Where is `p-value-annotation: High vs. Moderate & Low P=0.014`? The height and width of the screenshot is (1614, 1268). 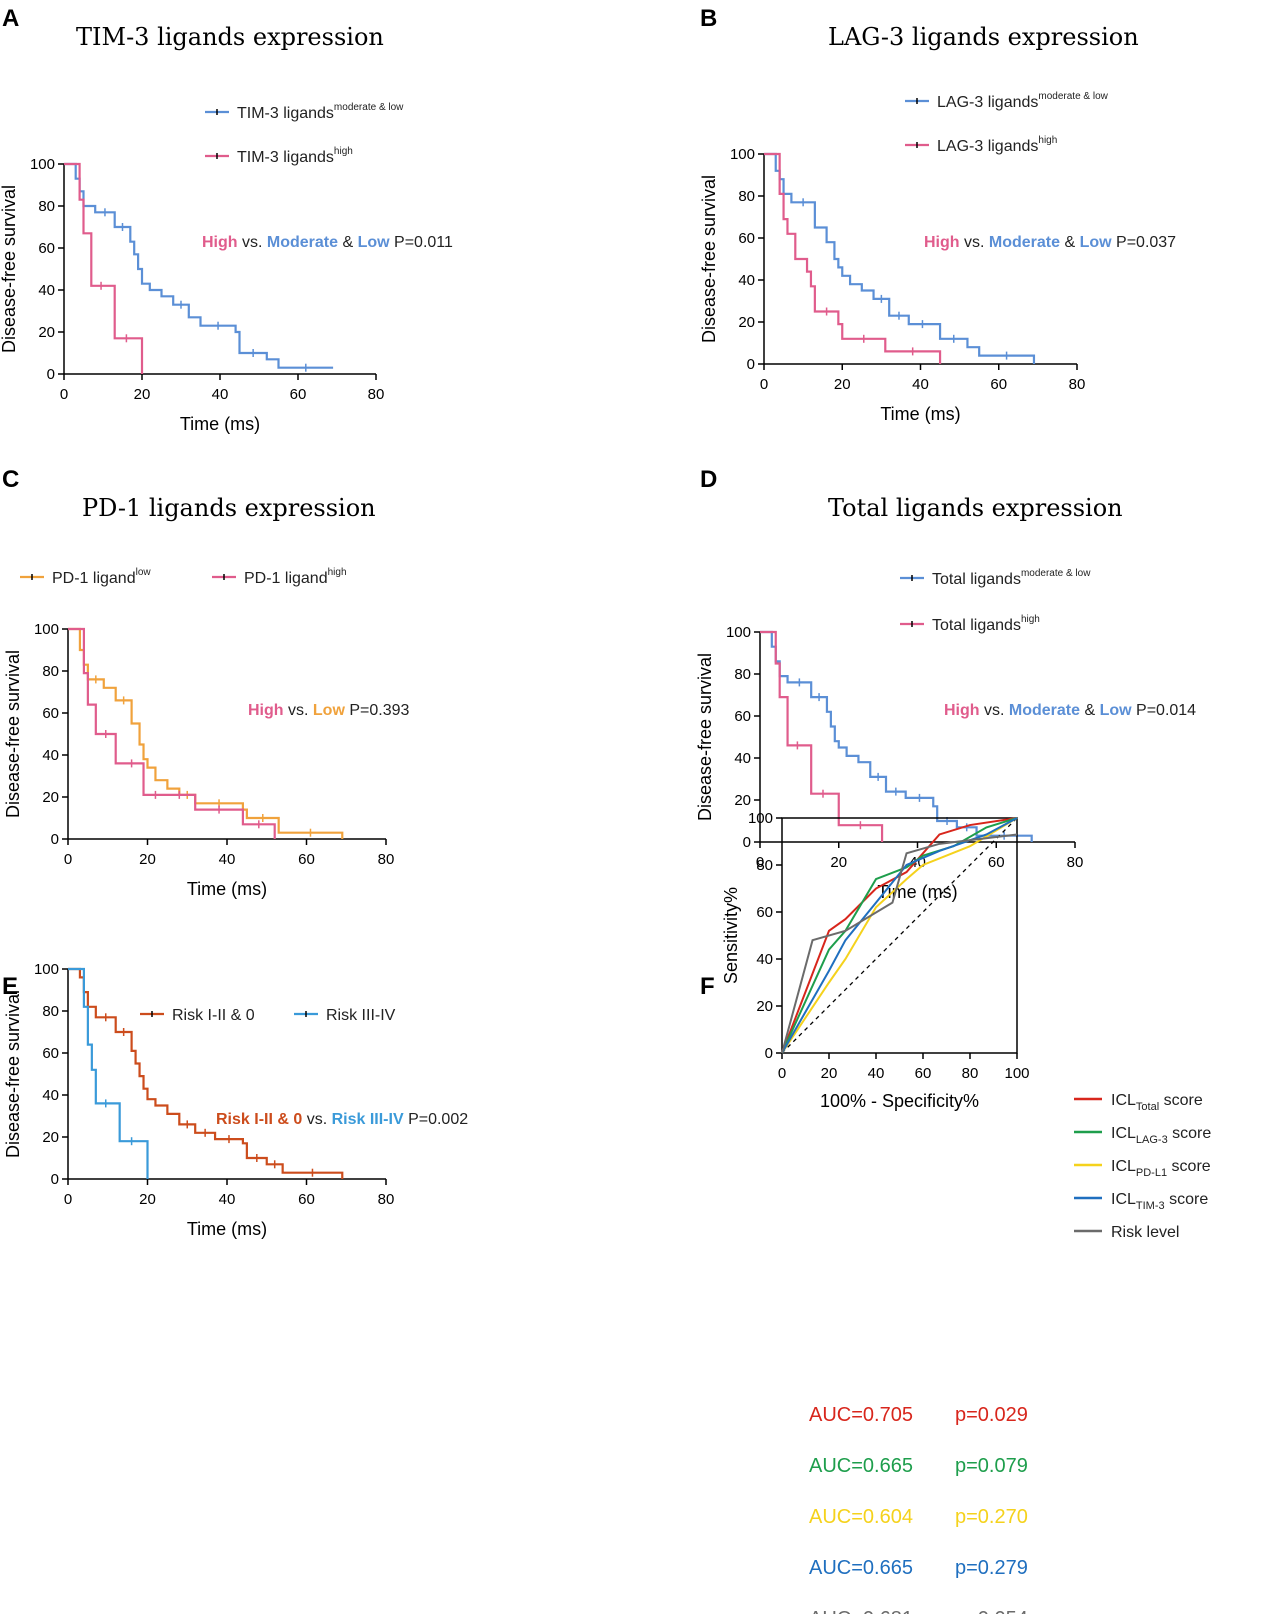
p-value-annotation: High vs. Moderate & Low P=0.014 is located at coordinates (1070, 710).